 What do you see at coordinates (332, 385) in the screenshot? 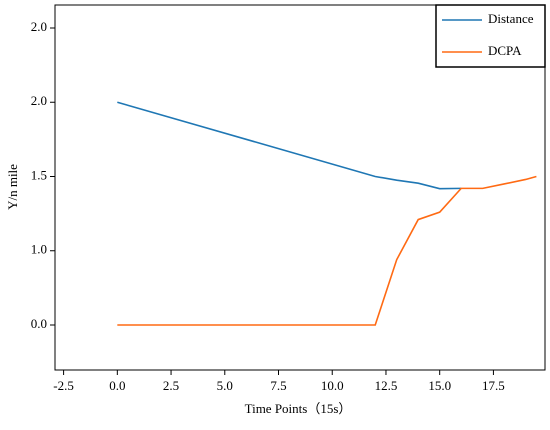
I see `x-tick-label: 10.0` at bounding box center [332, 385].